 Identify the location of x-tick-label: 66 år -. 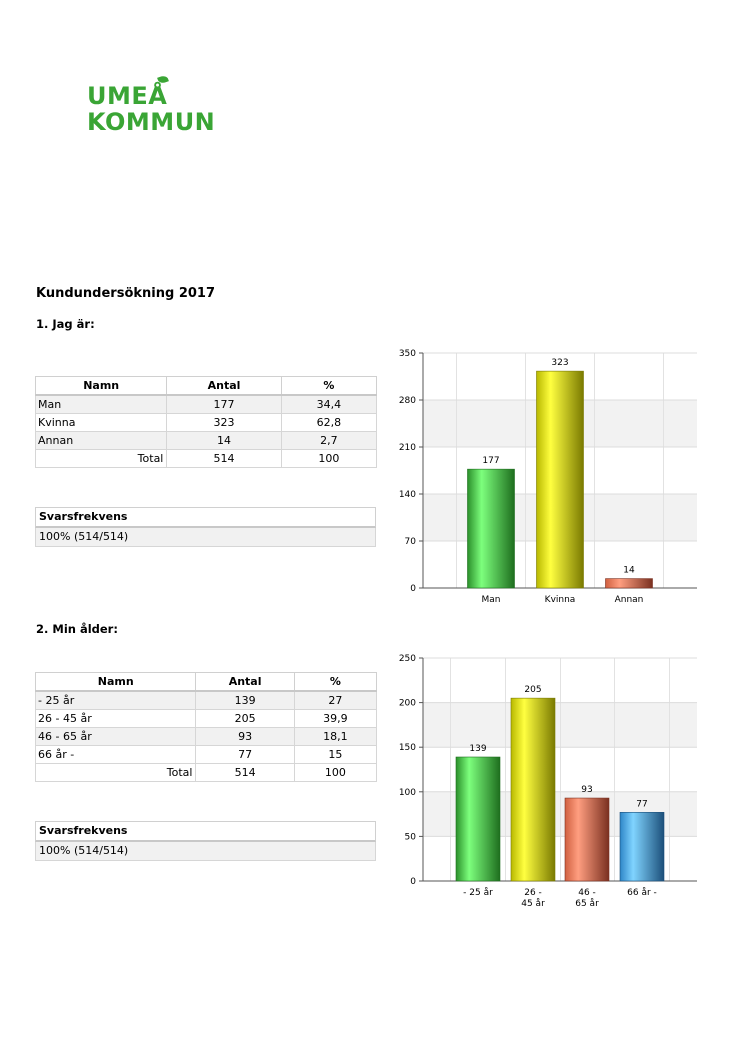
(642, 892).